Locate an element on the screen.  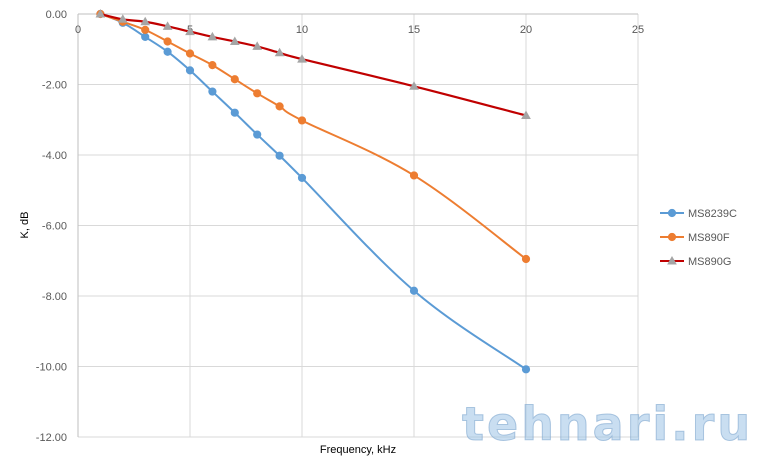
watermark-text: tehnari.ru is located at coordinates (607, 424).